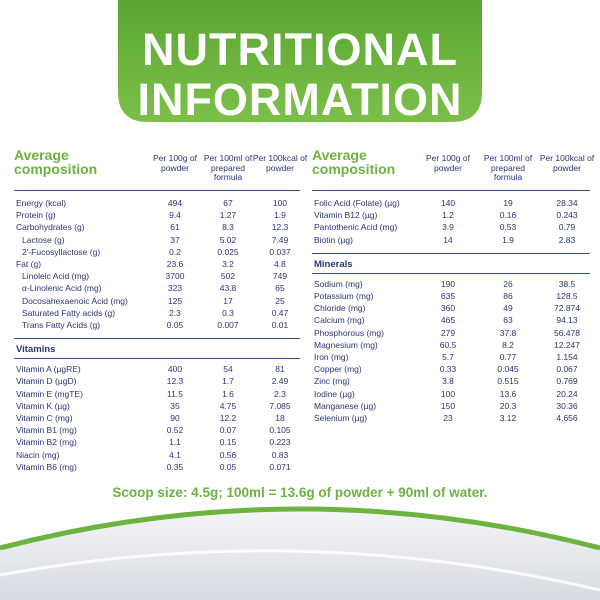 This screenshot has height=600, width=600. What do you see at coordinates (448, 320) in the screenshot?
I see `row-value: 465` at bounding box center [448, 320].